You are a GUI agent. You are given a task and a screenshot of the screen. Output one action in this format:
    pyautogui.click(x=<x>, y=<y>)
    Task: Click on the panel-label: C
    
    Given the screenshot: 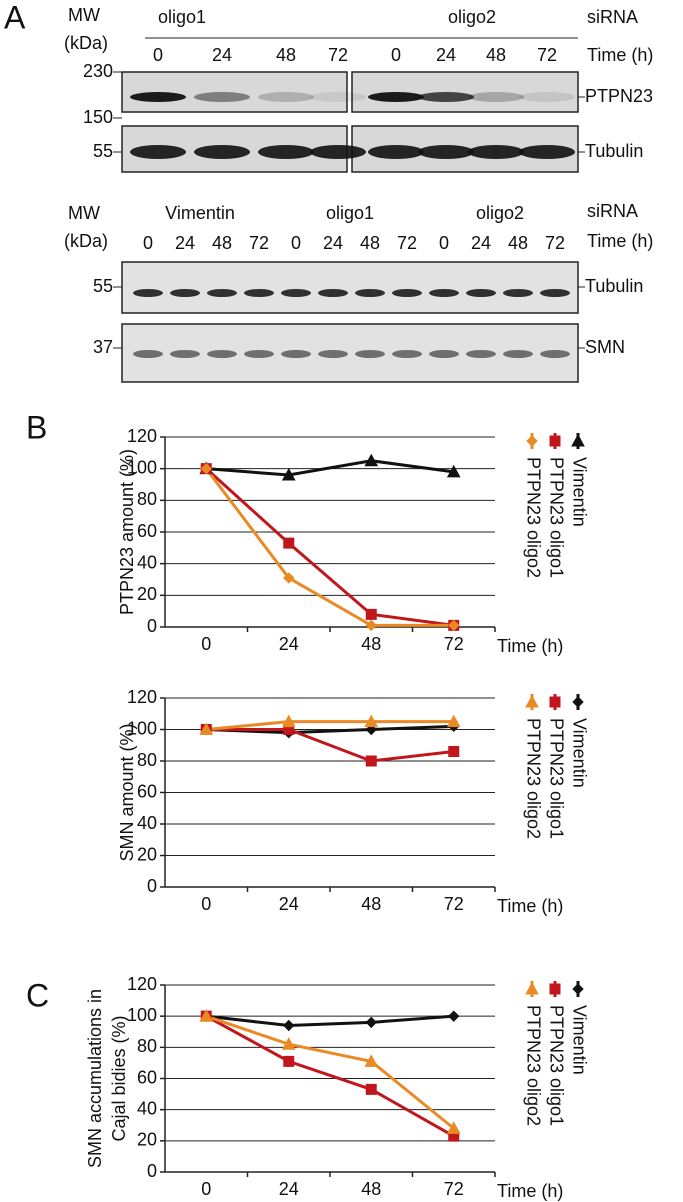 What is the action you would take?
    pyautogui.click(x=37, y=995)
    